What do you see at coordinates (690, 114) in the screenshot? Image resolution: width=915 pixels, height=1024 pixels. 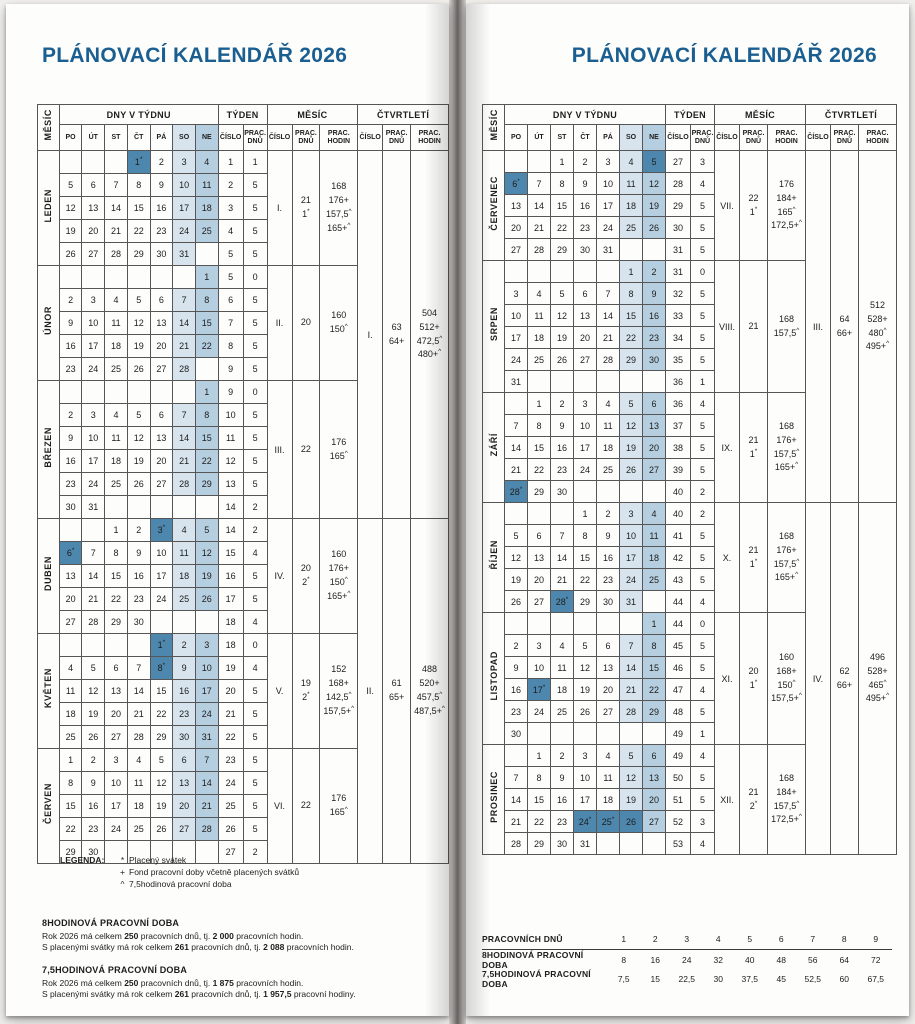 I see `header-tyden-group: TÝDEN` at bounding box center [690, 114].